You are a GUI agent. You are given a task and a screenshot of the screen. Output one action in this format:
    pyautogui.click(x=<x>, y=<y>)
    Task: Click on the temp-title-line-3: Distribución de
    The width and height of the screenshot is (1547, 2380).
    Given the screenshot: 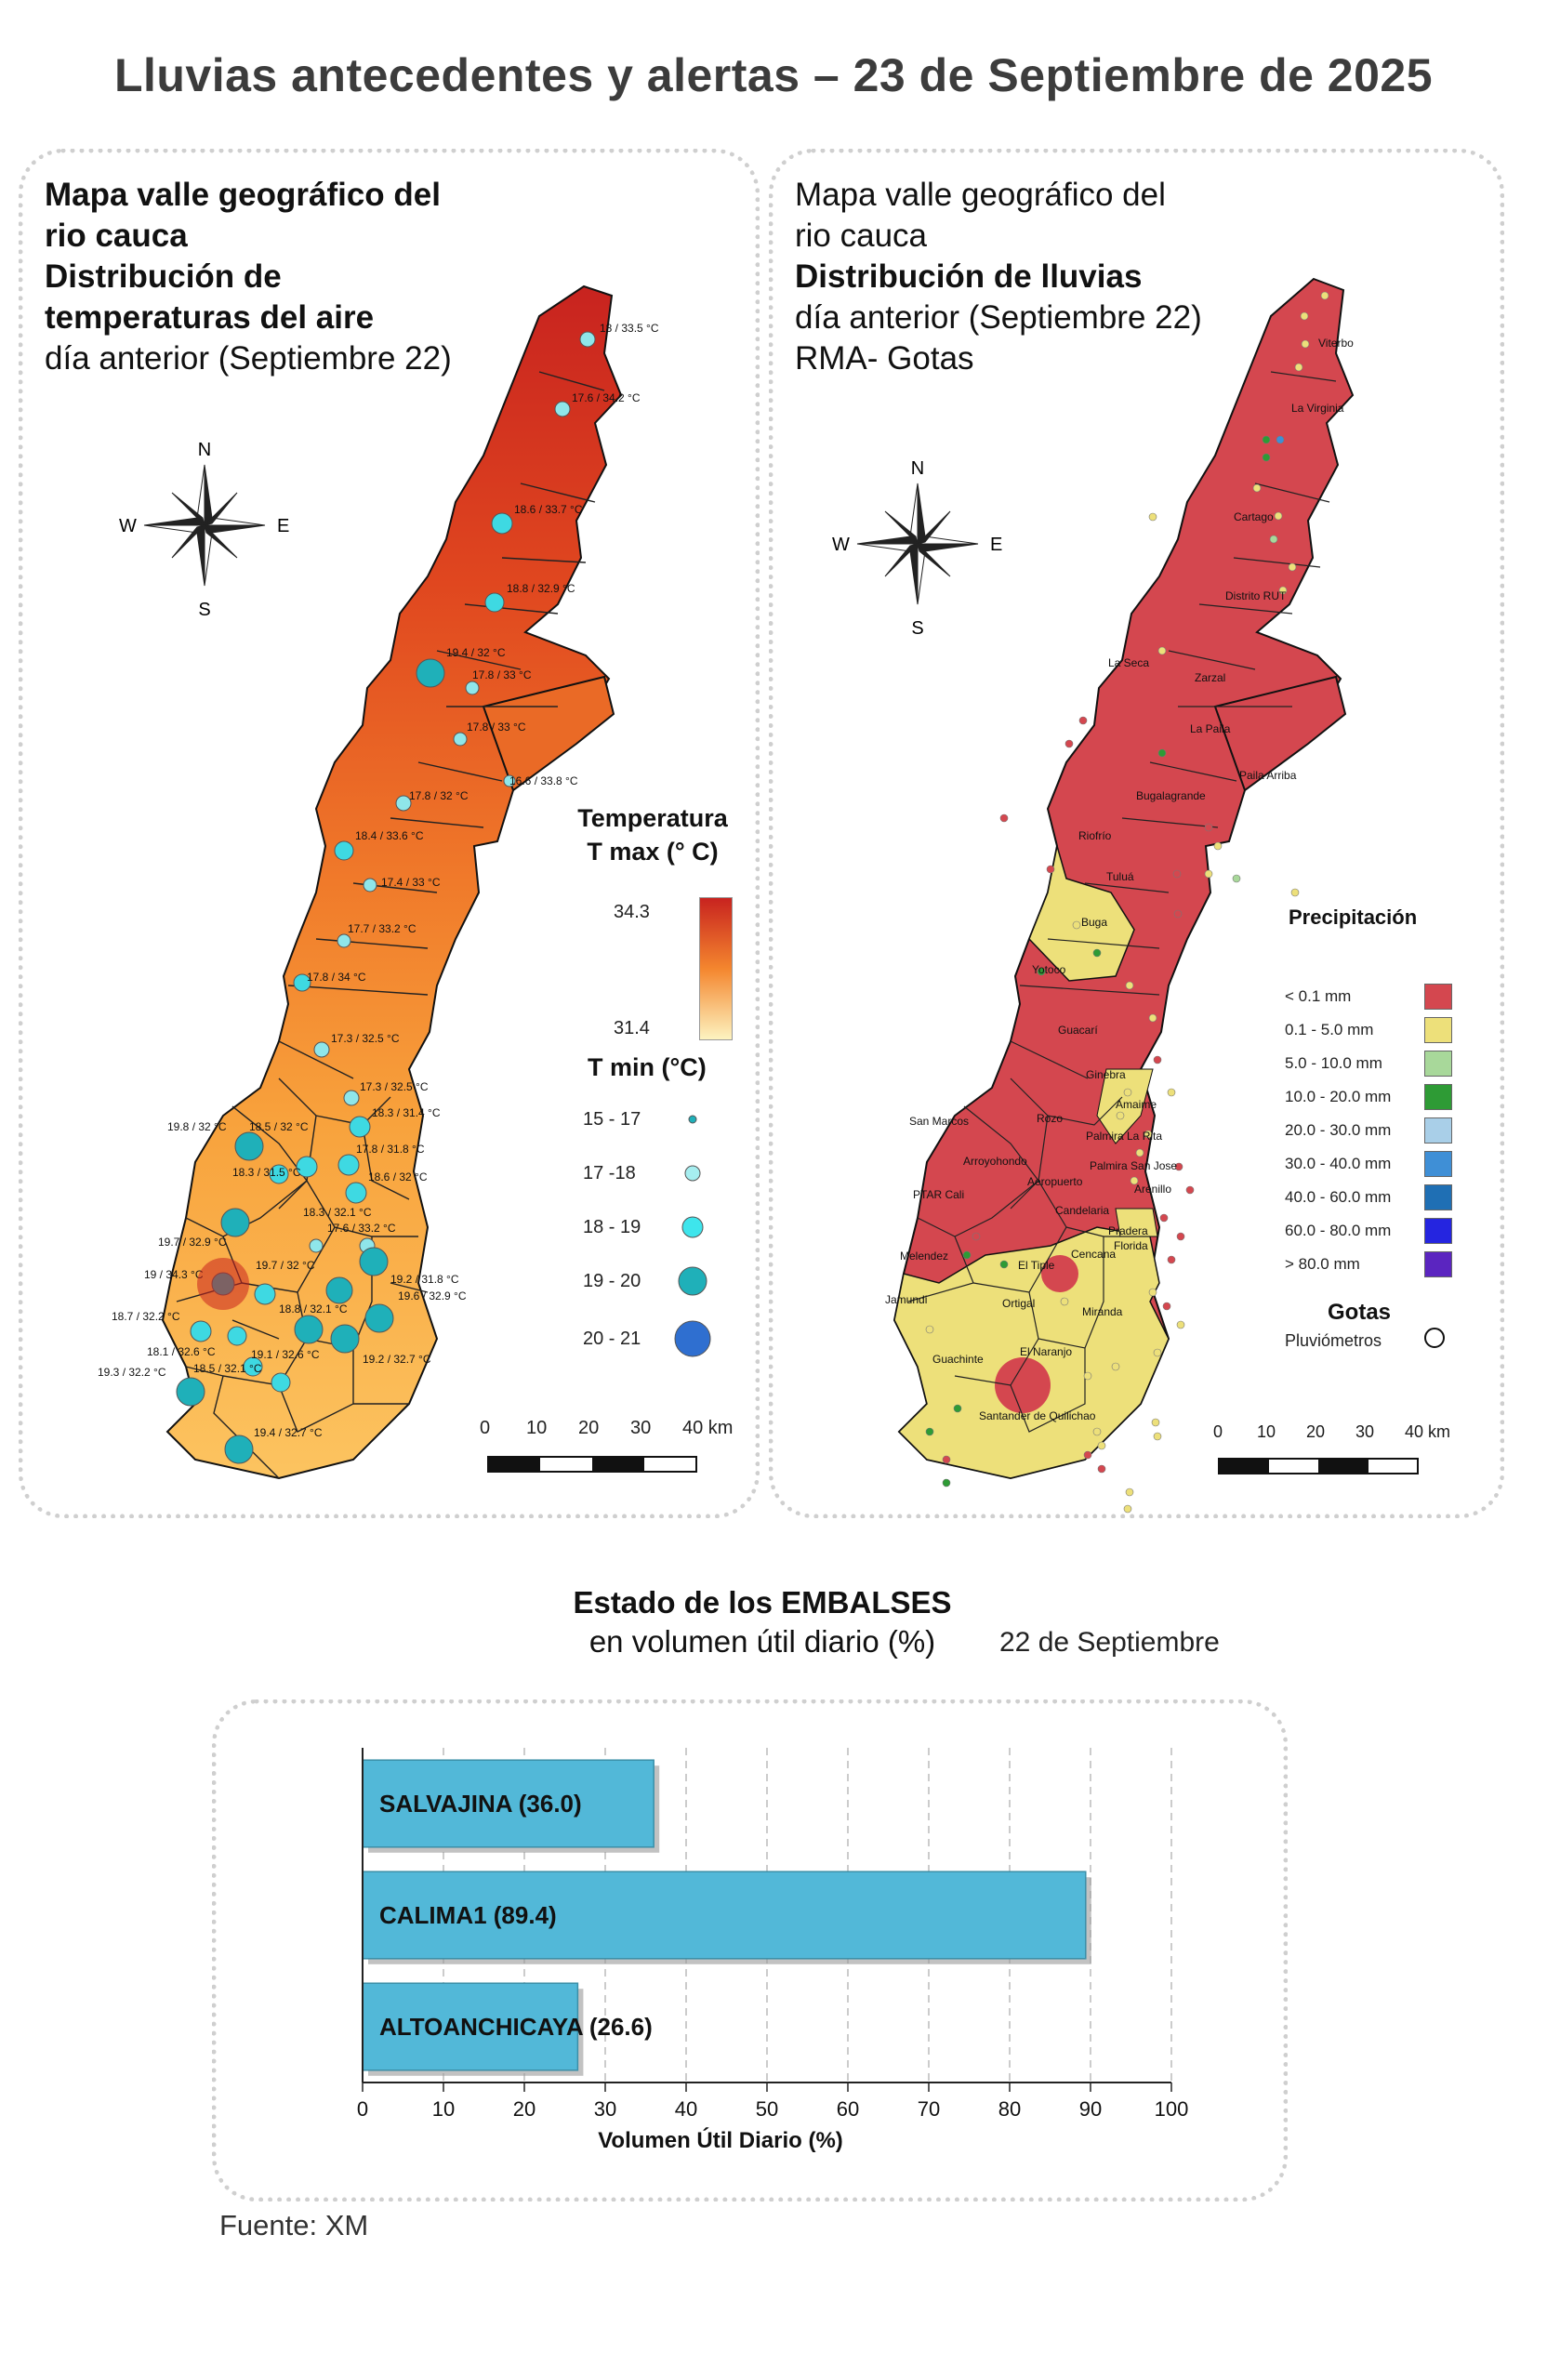 What is the action you would take?
    pyautogui.click(x=163, y=276)
    